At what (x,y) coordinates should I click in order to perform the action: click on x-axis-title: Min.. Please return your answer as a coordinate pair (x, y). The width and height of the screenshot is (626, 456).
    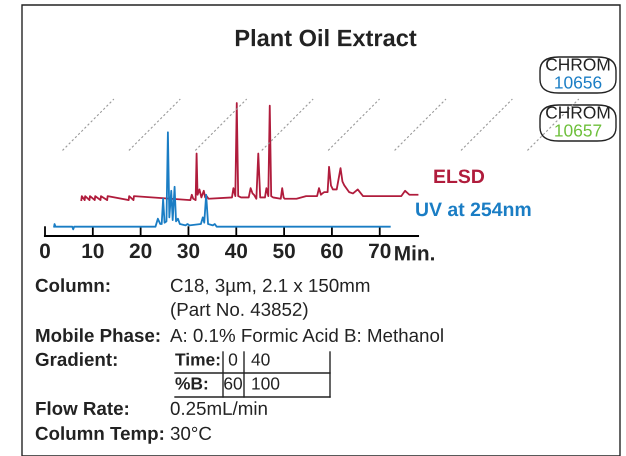
    Looking at the image, I should click on (414, 252).